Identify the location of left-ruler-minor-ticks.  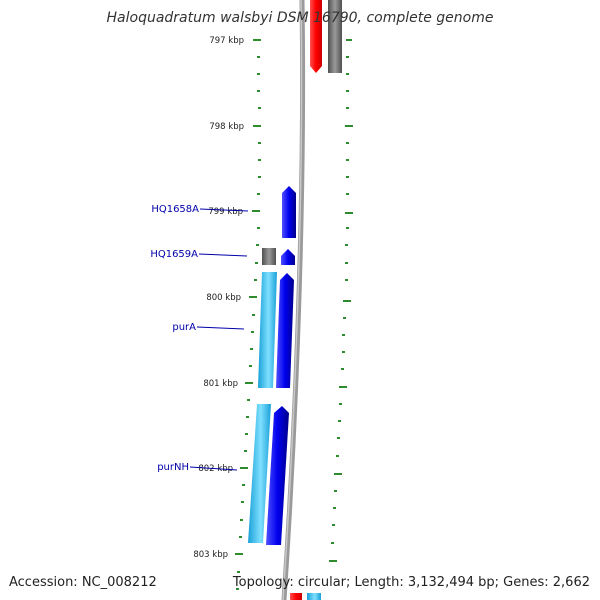
(248, 323).